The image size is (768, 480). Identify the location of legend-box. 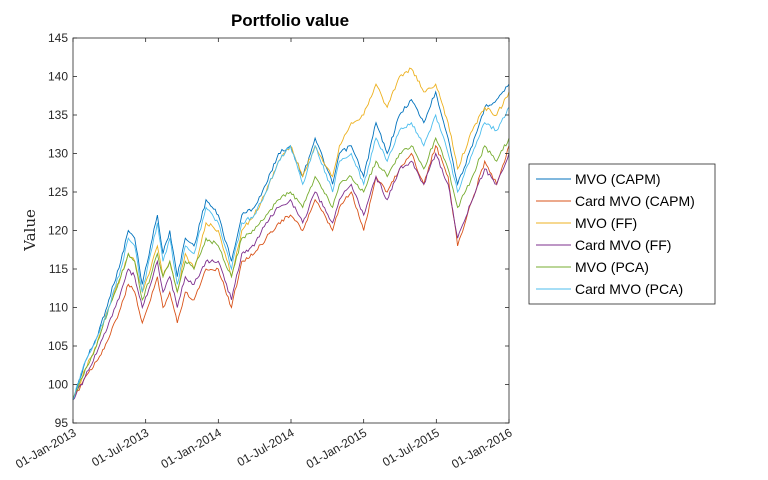
(622, 234).